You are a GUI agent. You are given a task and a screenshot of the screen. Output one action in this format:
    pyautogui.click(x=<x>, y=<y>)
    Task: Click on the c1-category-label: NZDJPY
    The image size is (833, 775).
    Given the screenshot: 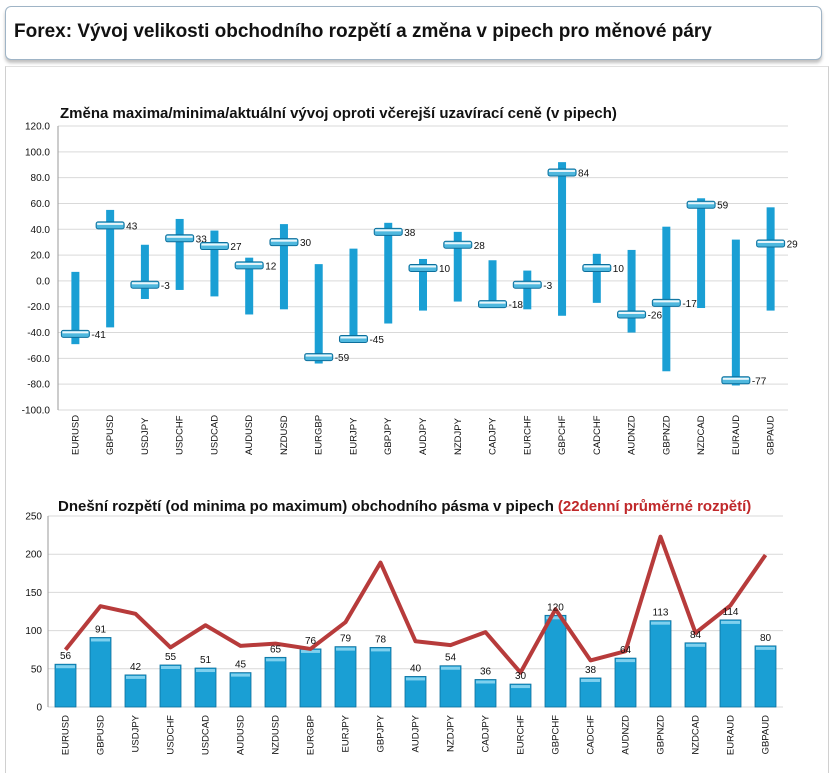 What is the action you would take?
    pyautogui.click(x=458, y=436)
    